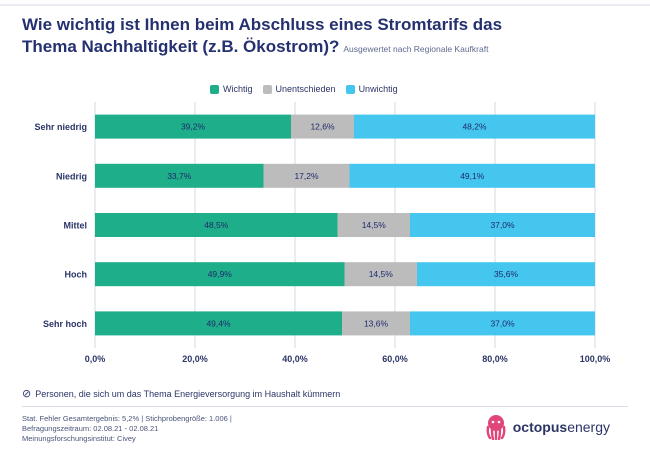  Describe the element at coordinates (60, 127) in the screenshot. I see `category-label: Sehr niedrig` at that location.